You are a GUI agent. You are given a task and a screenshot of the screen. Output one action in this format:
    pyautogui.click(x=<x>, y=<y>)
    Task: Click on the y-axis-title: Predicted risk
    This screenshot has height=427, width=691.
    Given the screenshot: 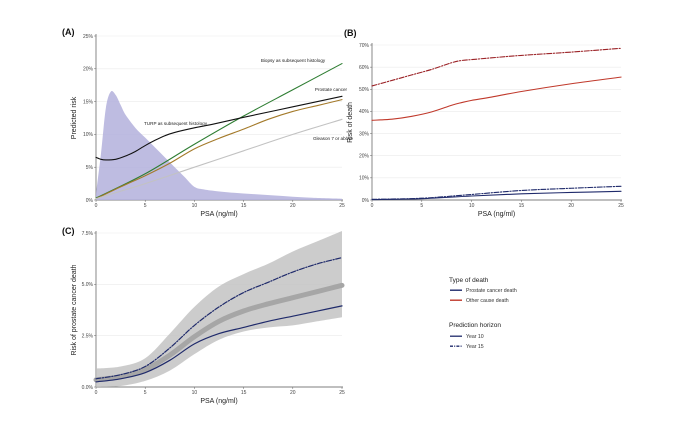 What is the action you would take?
    pyautogui.click(x=74, y=117)
    